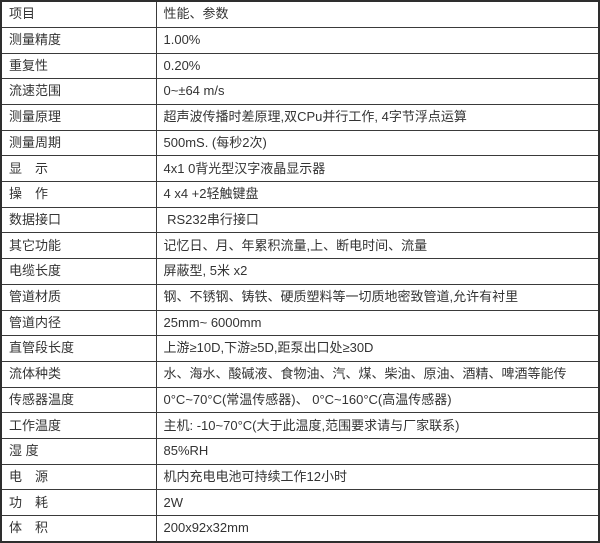 The height and width of the screenshot is (543, 600). Describe the element at coordinates (78, 451) in the screenshot. I see `row-label: 湿 度` at that location.